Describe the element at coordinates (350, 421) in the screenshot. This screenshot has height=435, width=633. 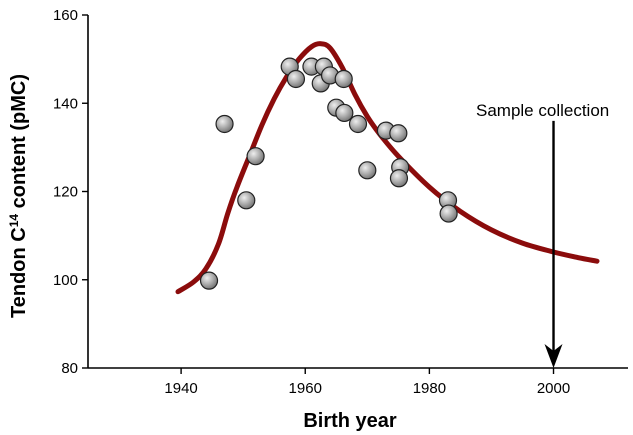
I see `x-axis-label: Birth year` at that location.